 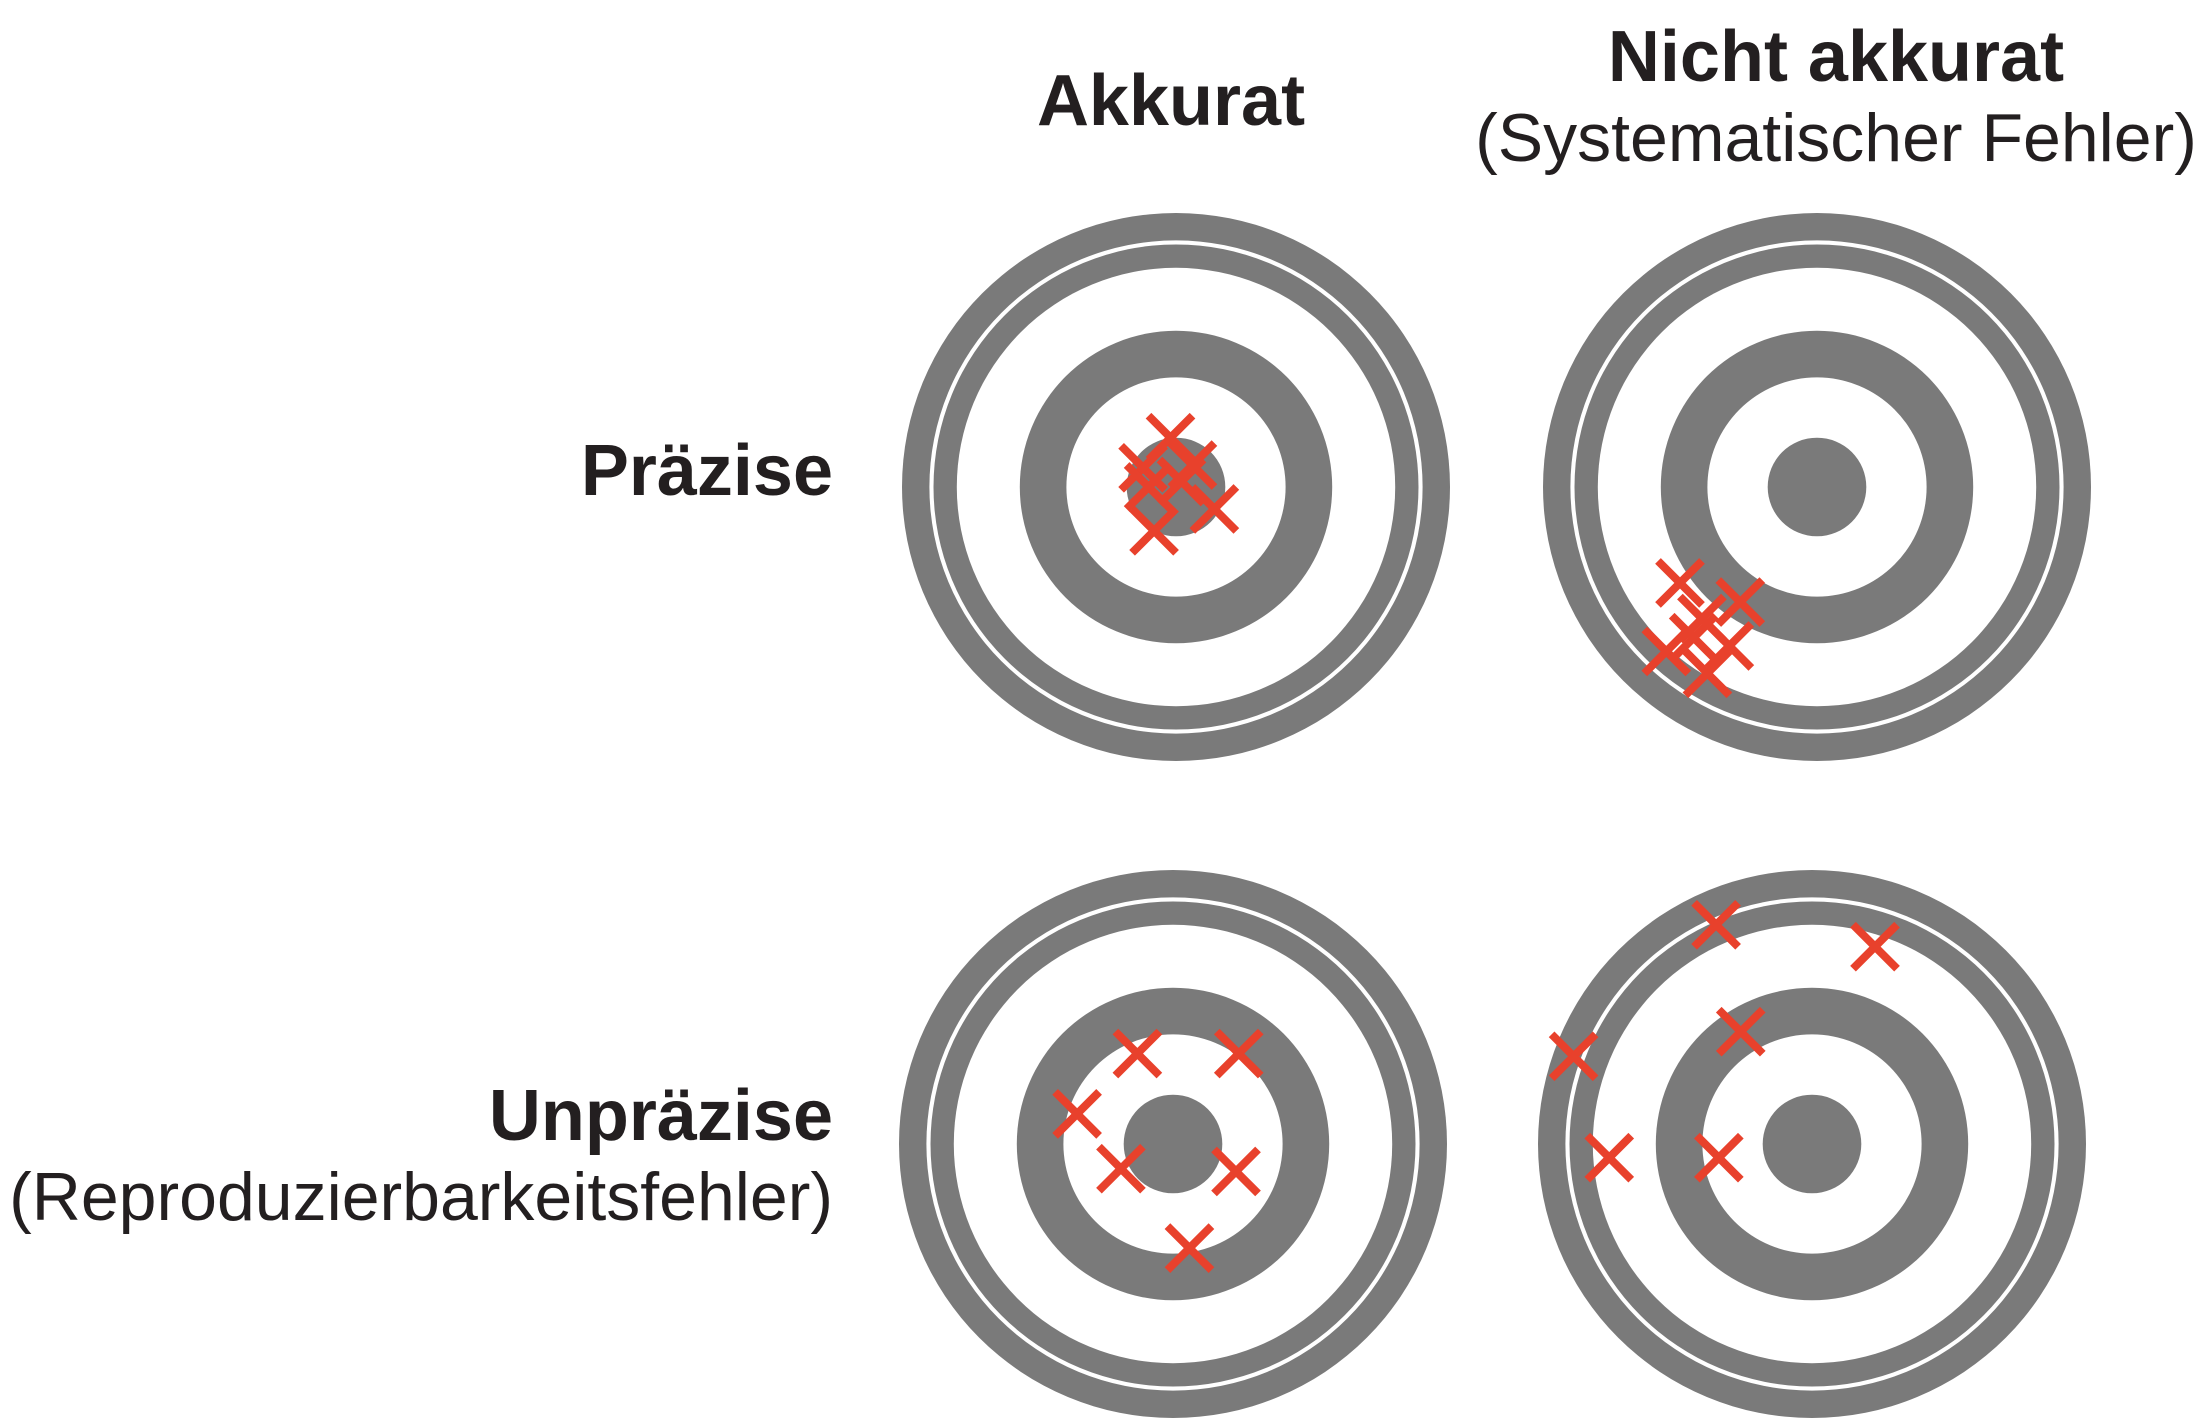 I want to click on row-header-precise: Präzise, so click(x=416, y=471).